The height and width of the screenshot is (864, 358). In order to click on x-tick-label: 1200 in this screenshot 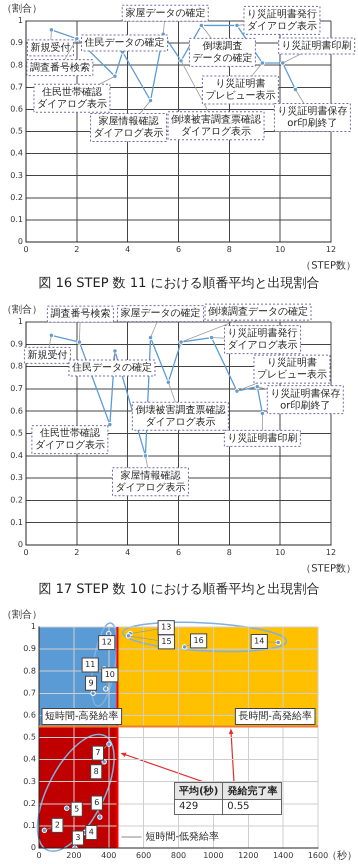, I will do `click(248, 855)`.